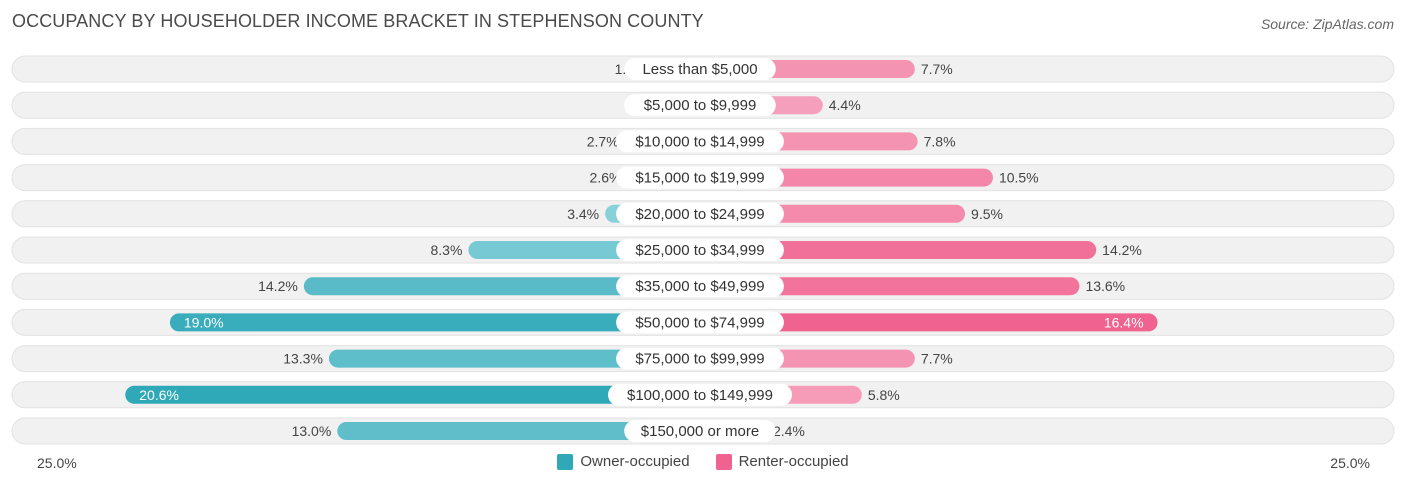 This screenshot has height=487, width=1406. What do you see at coordinates (1105, 286) in the screenshot?
I see `renter-value-label: 13.6%` at bounding box center [1105, 286].